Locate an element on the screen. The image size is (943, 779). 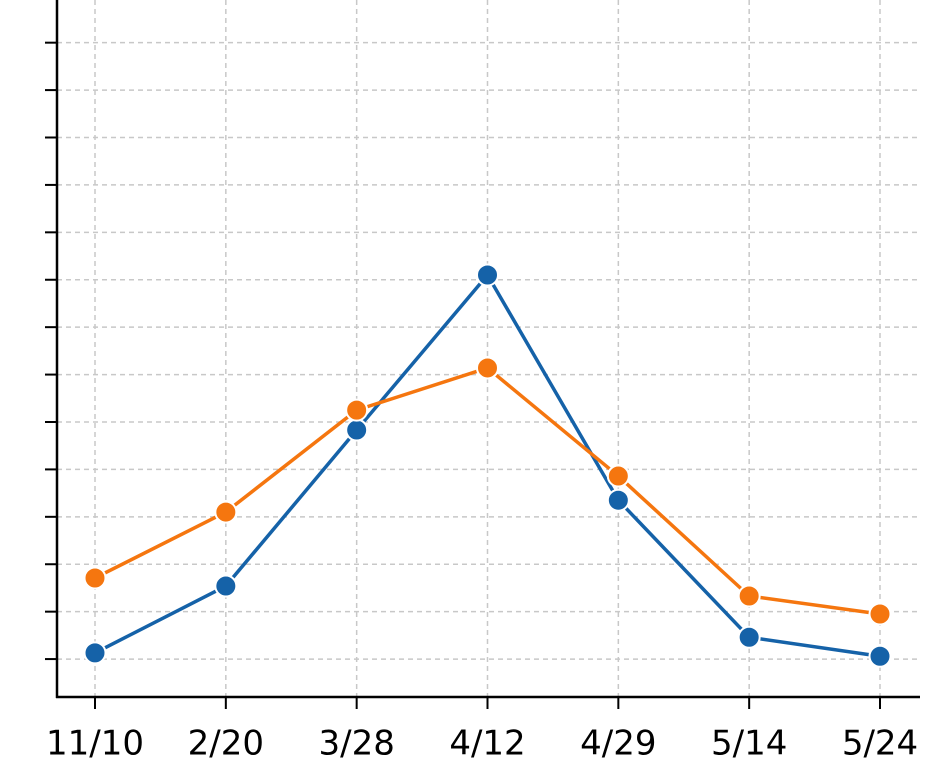
x-tick-label: 5/14 is located at coordinates (749, 744).